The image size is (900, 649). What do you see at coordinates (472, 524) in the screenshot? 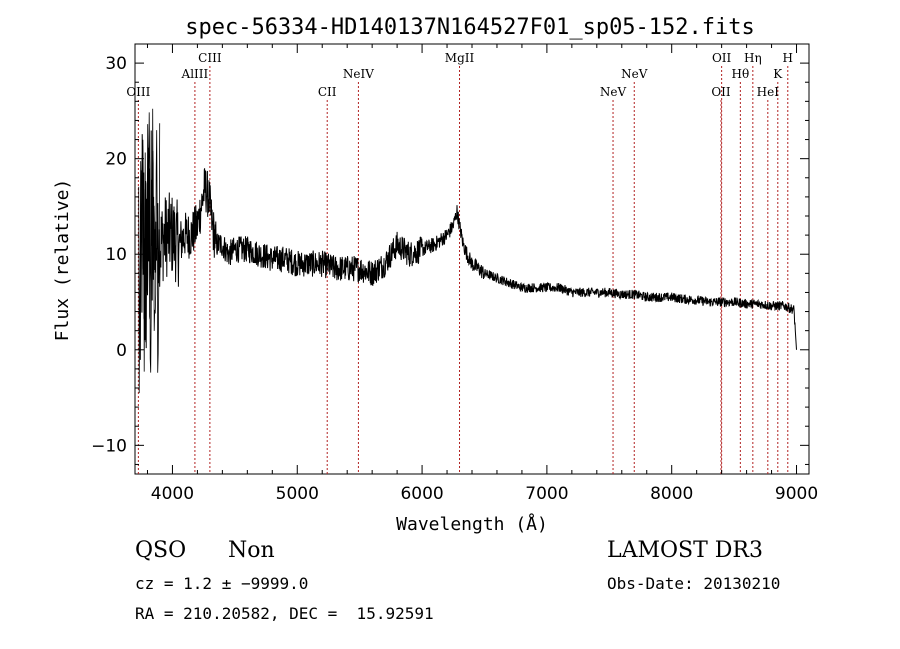
I see `x-axis-label: Wavelength (Å)` at bounding box center [472, 524].